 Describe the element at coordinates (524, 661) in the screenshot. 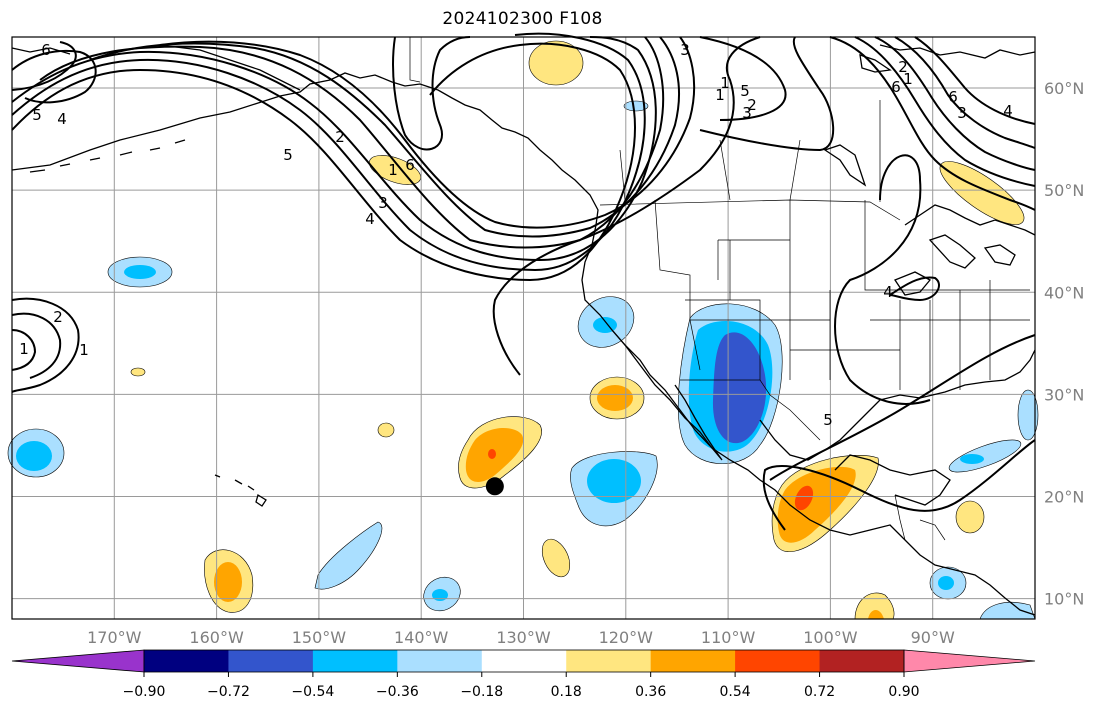

I see `colorbar-outline` at that location.